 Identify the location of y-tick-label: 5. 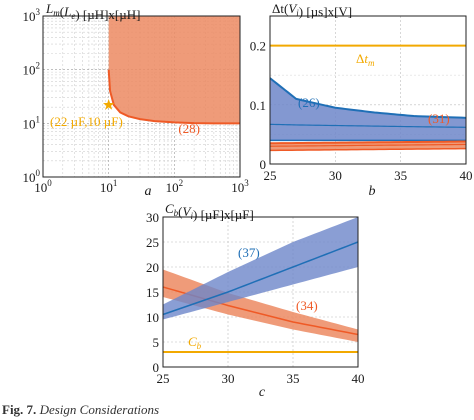
(156, 342).